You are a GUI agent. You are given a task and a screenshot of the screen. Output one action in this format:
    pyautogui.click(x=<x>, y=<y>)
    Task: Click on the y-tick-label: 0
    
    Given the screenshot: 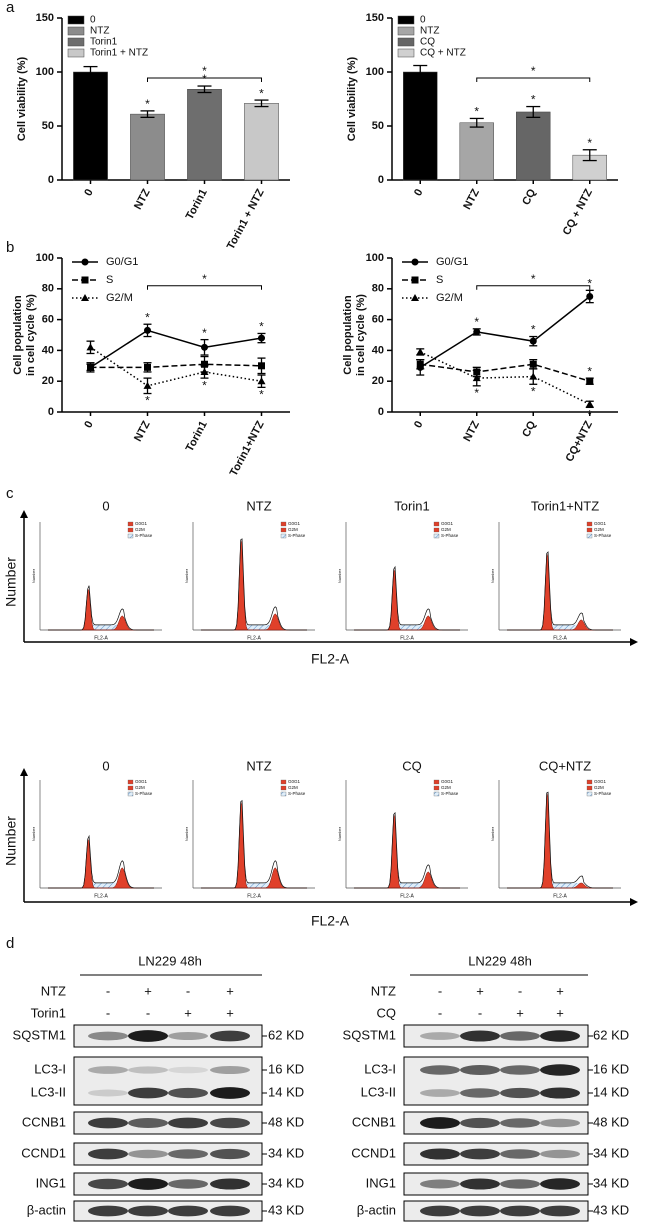 What is the action you would take?
    pyautogui.click(x=51, y=180)
    